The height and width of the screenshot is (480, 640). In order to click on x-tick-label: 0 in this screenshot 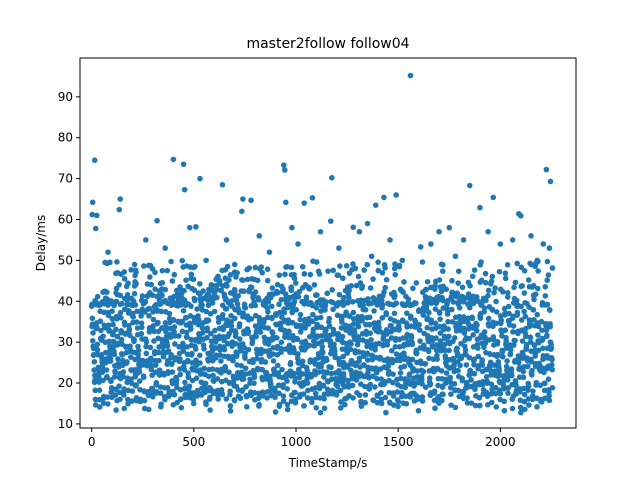, I will do `click(92, 442)`.